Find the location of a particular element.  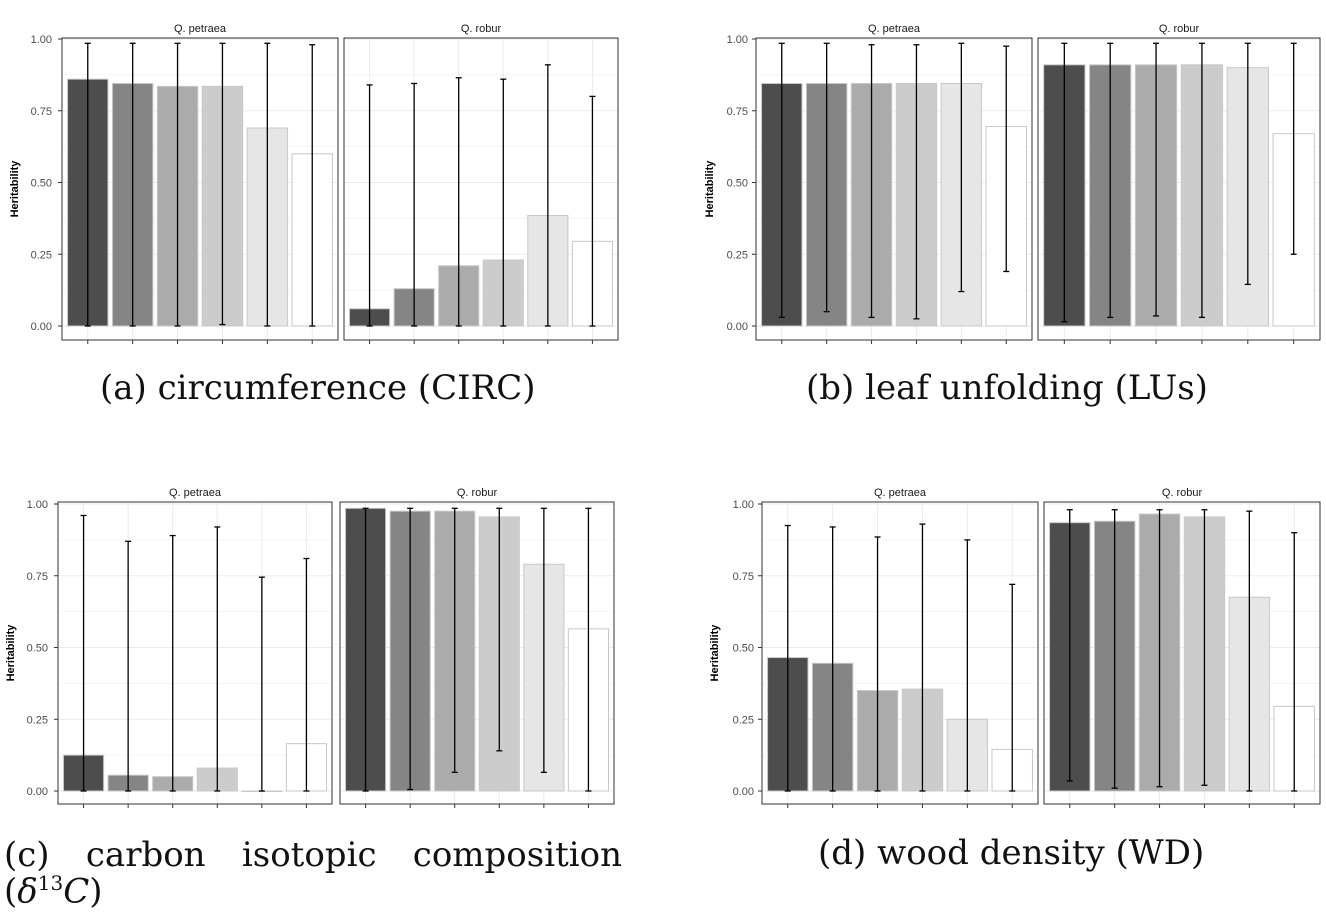

caption-c-word-1: (c) is located at coordinates (27, 855).